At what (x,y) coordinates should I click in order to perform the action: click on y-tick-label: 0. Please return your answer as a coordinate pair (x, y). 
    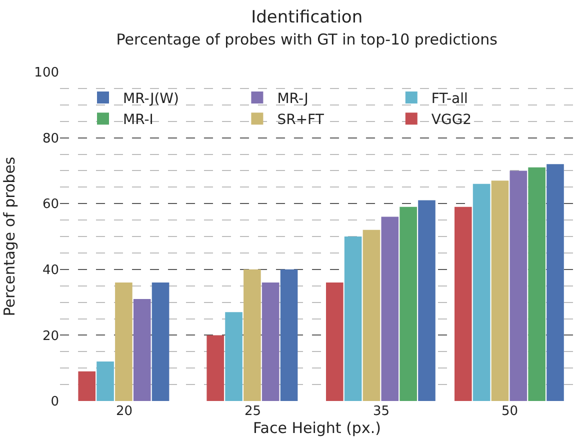
    Looking at the image, I should click on (54, 402).